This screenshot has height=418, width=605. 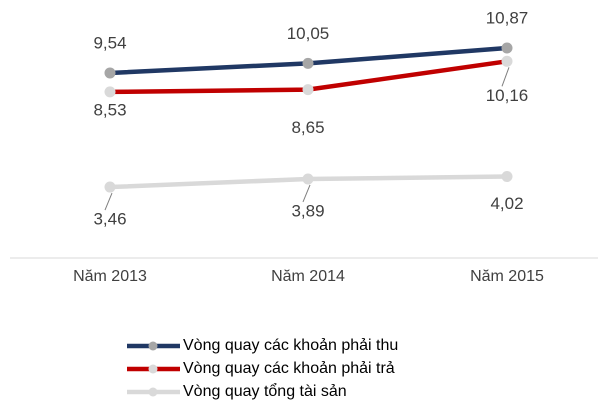 What do you see at coordinates (265, 391) in the screenshot?
I see `legend-label: Vòng quay tổng tài sản` at bounding box center [265, 391].